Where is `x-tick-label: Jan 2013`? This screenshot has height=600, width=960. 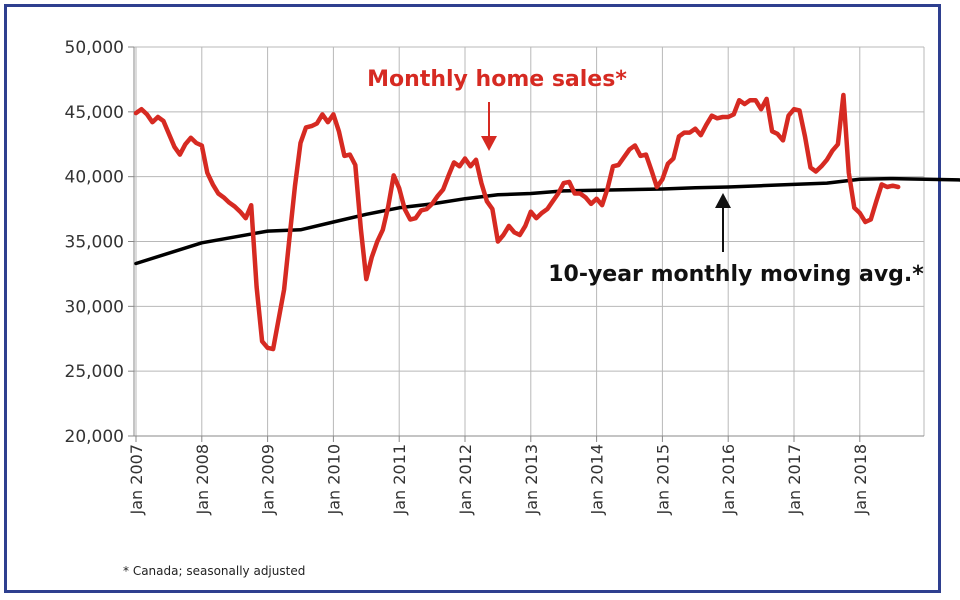 x-tick-label: Jan 2013 is located at coordinates (531, 479).